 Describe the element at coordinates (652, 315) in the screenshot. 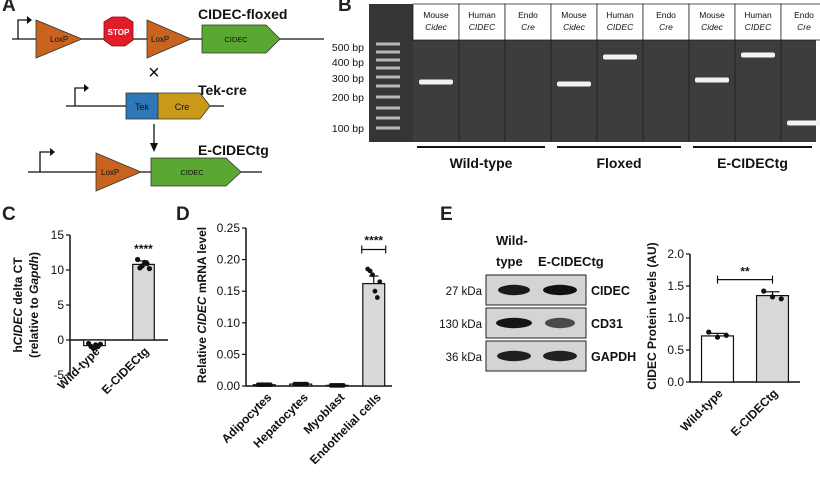

I see `y-axis-label: CIDEC Protein levels (AU)` at that location.